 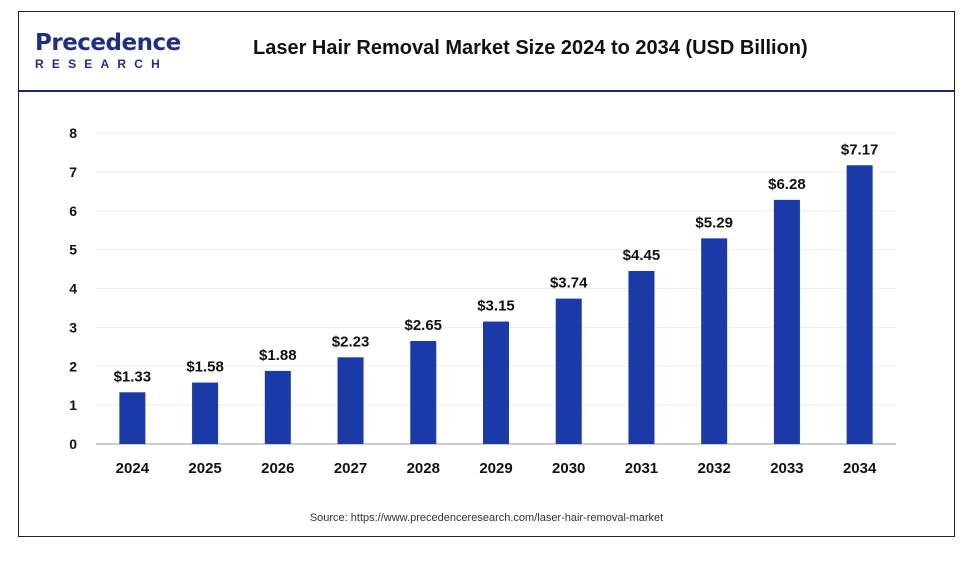 I want to click on x-tick-label: 2024, so click(x=133, y=468).